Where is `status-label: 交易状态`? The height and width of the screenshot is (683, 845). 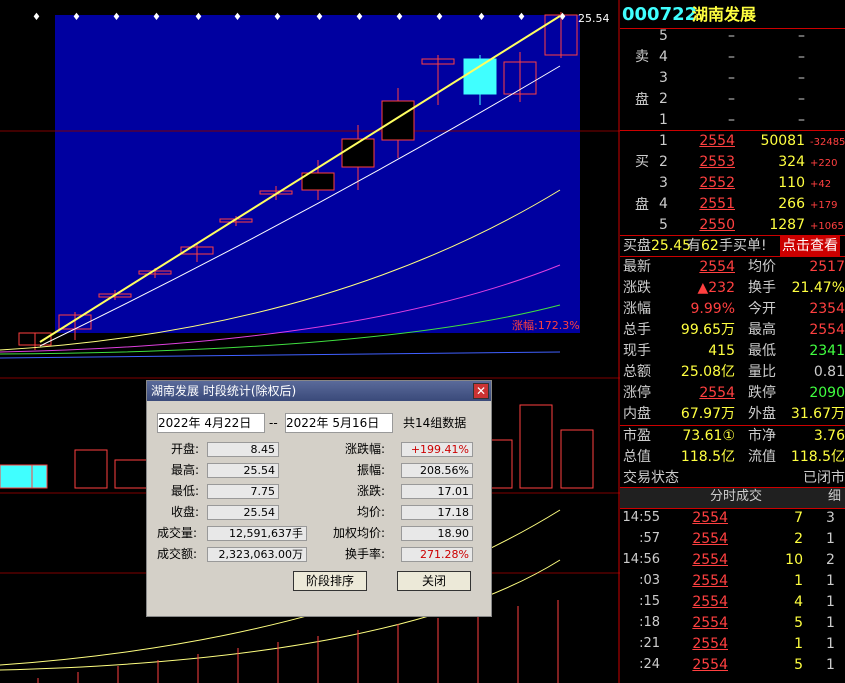 status-label: 交易状态 is located at coordinates (651, 478).